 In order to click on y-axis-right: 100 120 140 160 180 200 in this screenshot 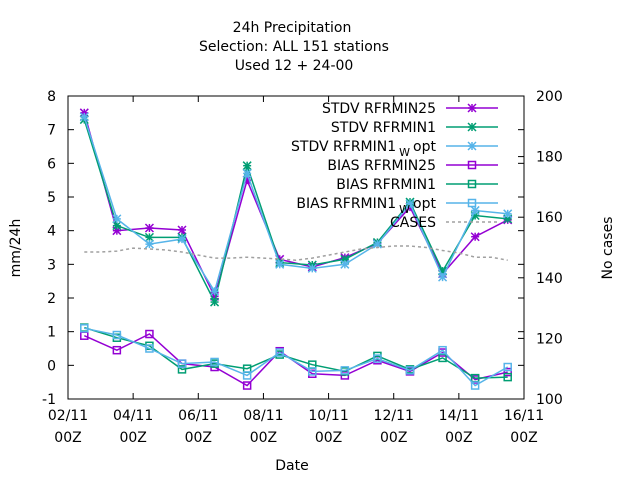, I will do `click(540, 248)`.